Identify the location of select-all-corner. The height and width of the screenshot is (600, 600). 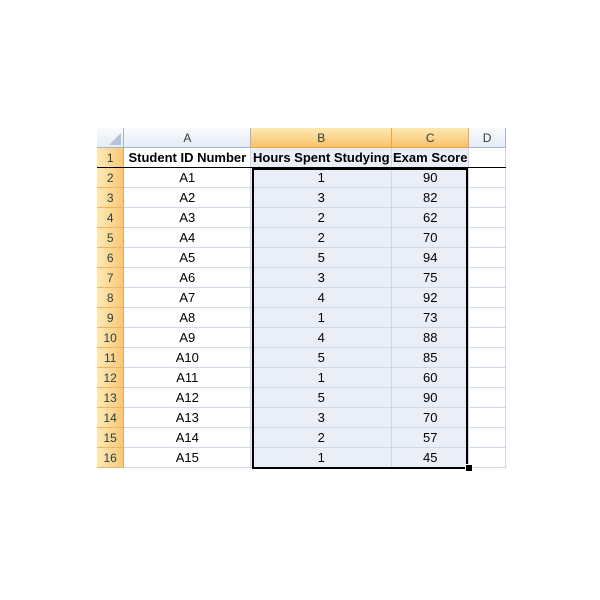
(111, 138).